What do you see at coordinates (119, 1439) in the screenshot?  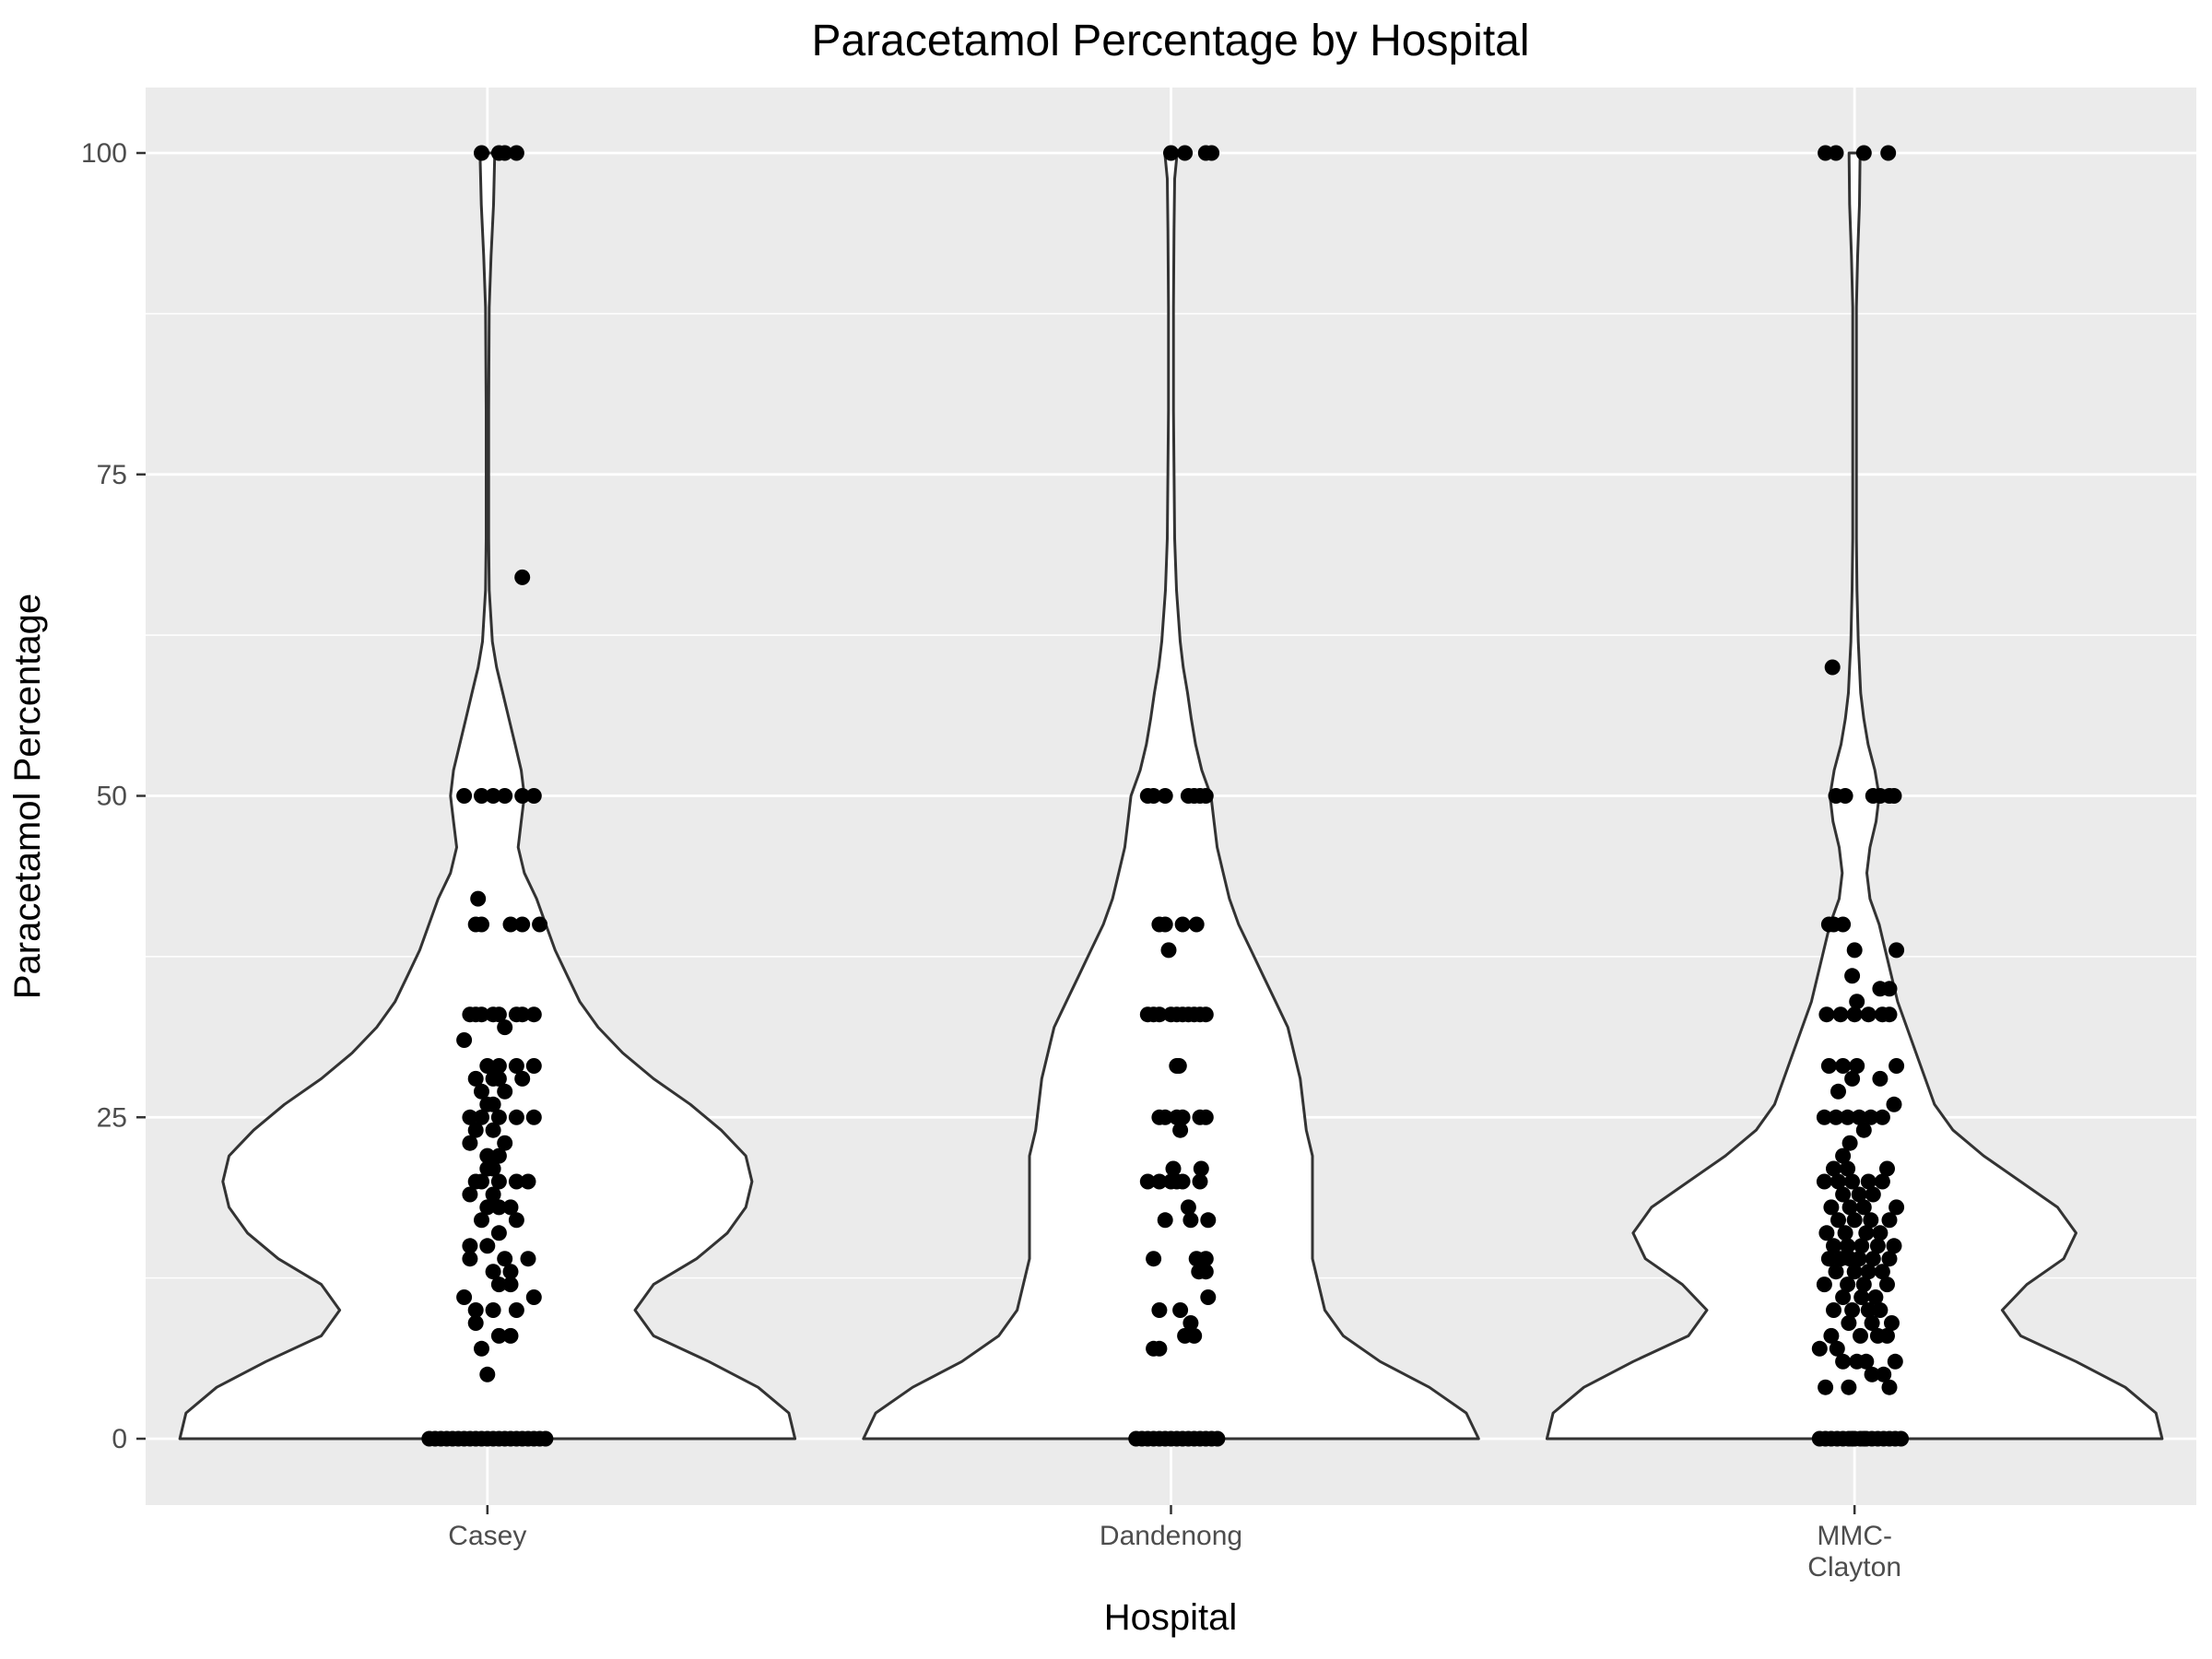 I see `y-tick-label: 0` at bounding box center [119, 1439].